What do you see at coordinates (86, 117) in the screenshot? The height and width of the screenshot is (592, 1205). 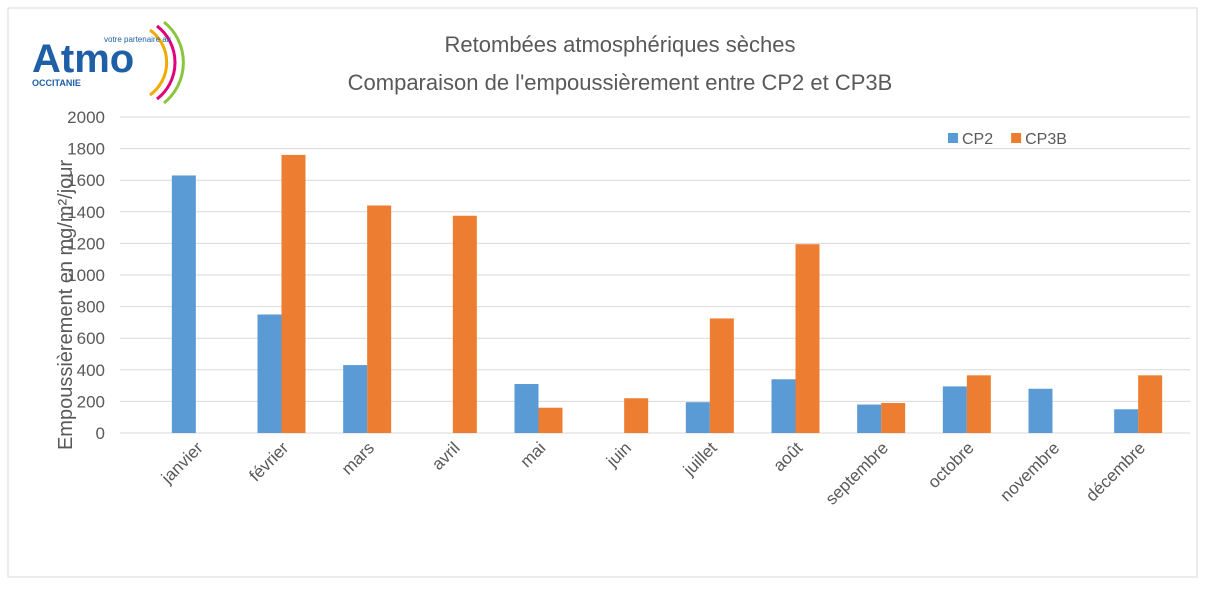 I see `y-tick-label: 2000` at bounding box center [86, 117].